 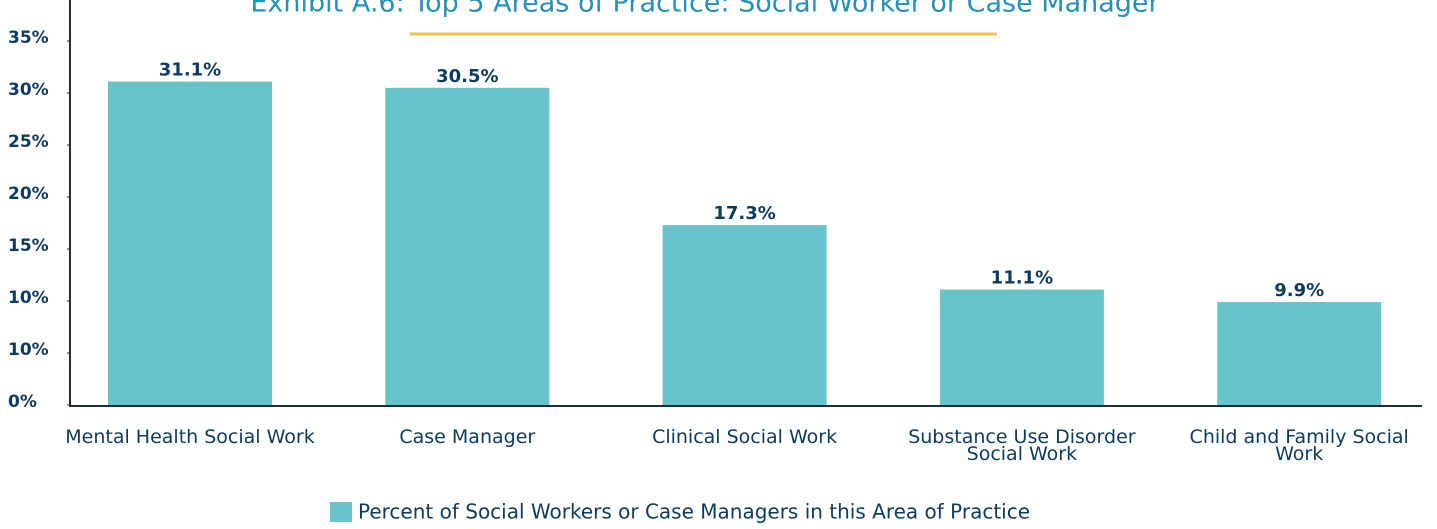 I want to click on y-tick-label: 20%, so click(x=28, y=194).